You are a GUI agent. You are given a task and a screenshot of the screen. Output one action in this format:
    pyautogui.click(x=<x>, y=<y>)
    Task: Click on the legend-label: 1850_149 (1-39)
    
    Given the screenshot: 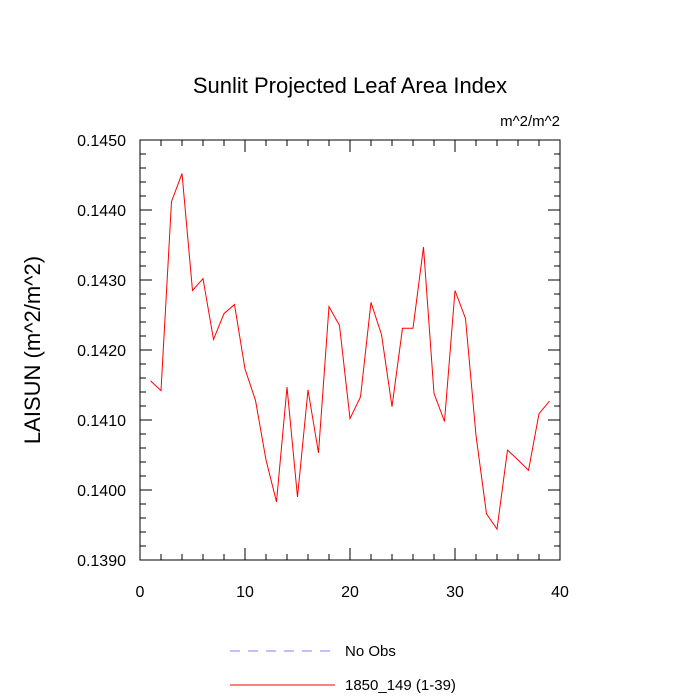 What is the action you would take?
    pyautogui.click(x=400, y=685)
    